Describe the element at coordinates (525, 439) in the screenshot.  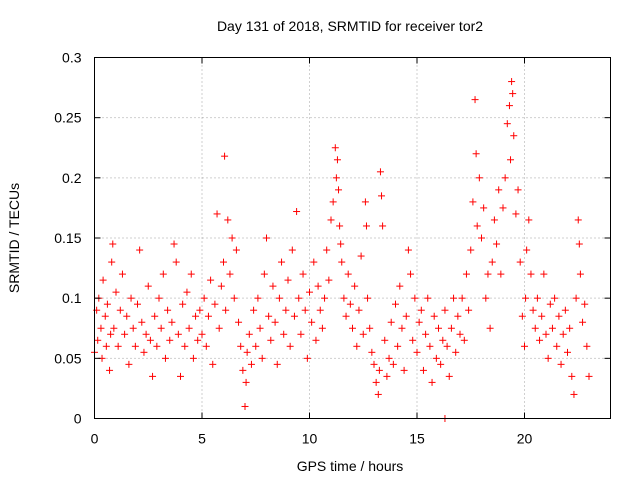
I see `x-tick-label: 20` at that location.